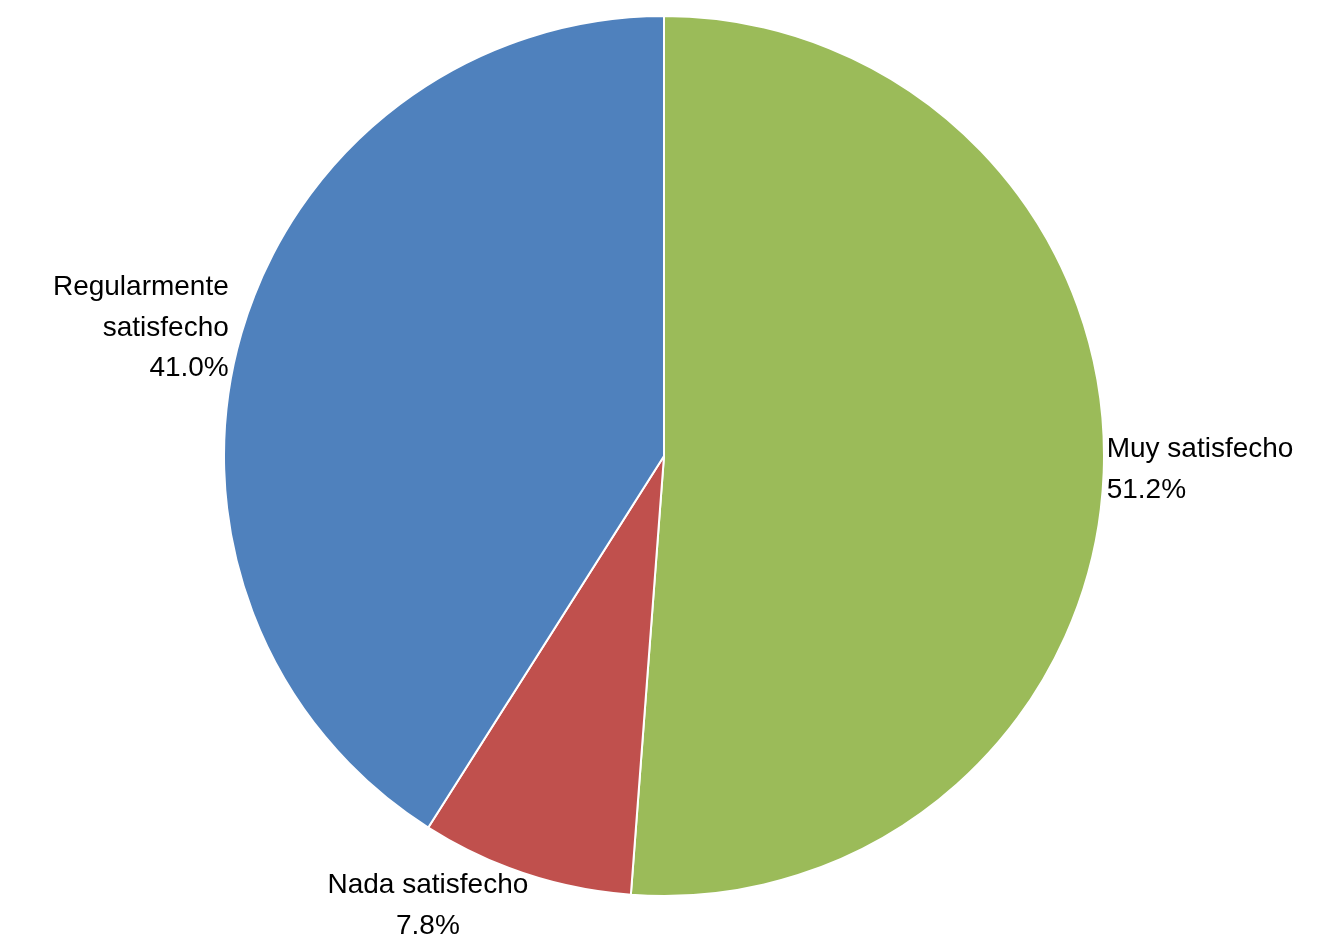 The width and height of the screenshot is (1341, 940). What do you see at coordinates (1146, 488) in the screenshot?
I see `data-label: 51.2%` at bounding box center [1146, 488].